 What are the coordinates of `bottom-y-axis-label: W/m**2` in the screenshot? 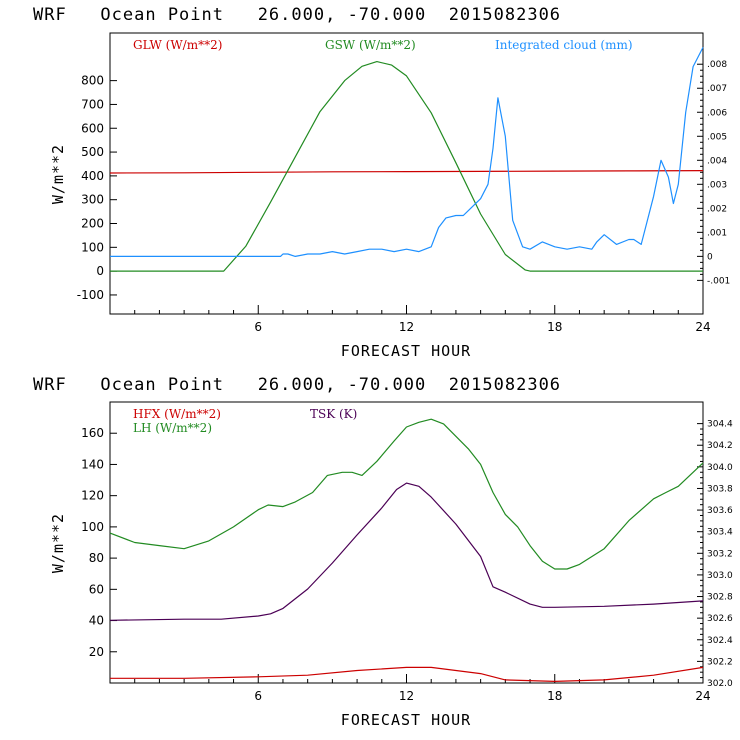 It's located at (58, 543).